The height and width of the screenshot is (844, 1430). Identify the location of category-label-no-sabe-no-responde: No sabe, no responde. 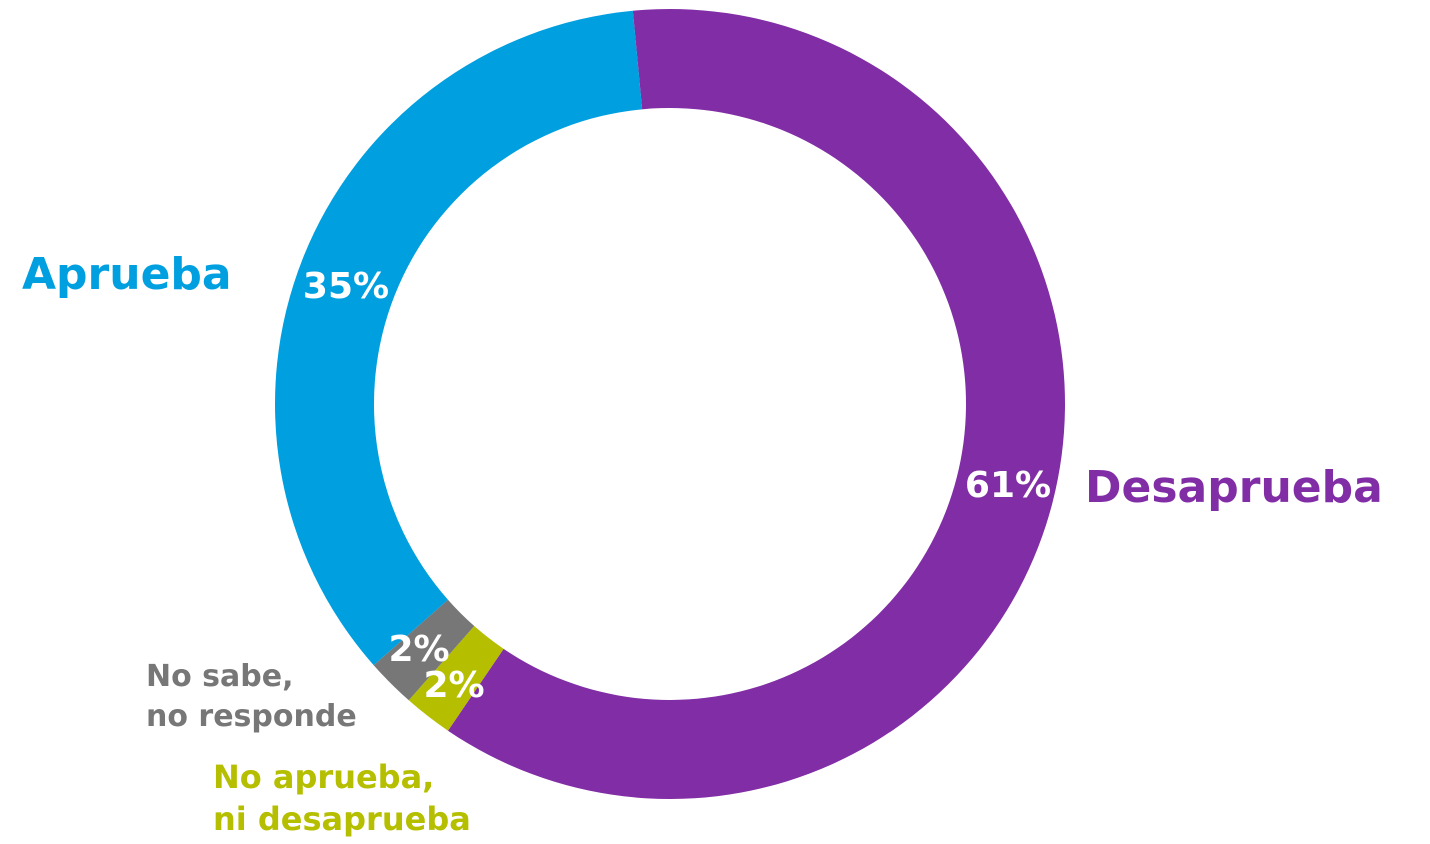
(251, 696).